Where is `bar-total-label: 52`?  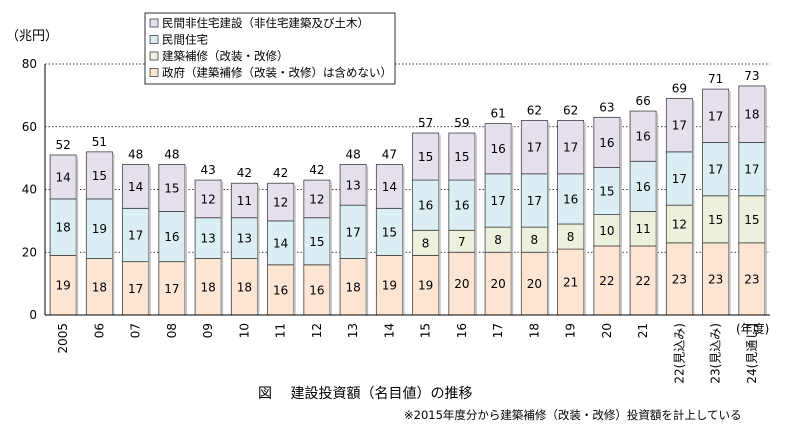 bar-total-label: 52 is located at coordinates (62, 145).